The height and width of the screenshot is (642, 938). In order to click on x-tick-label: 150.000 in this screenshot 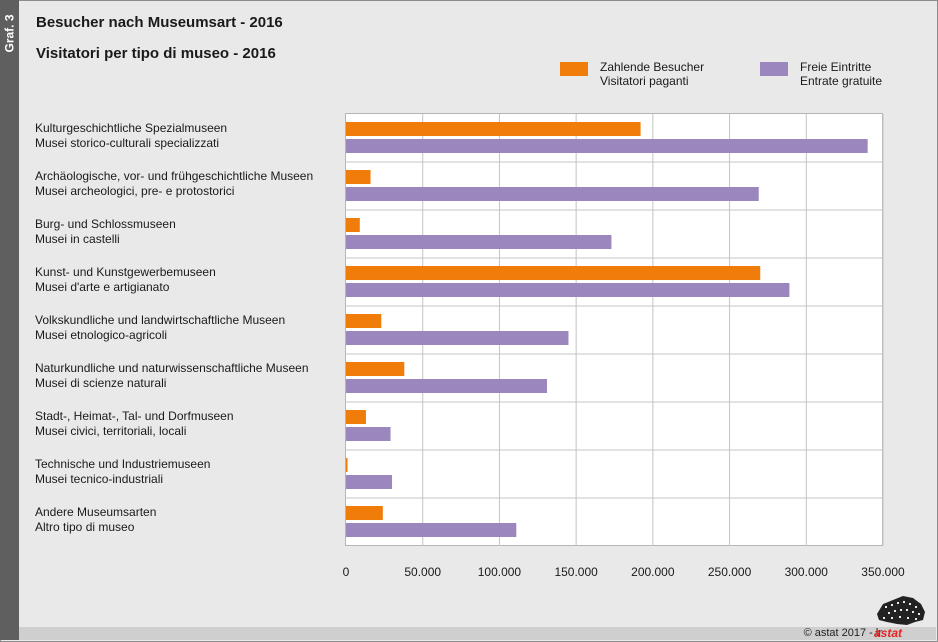, I will do `click(576, 572)`.